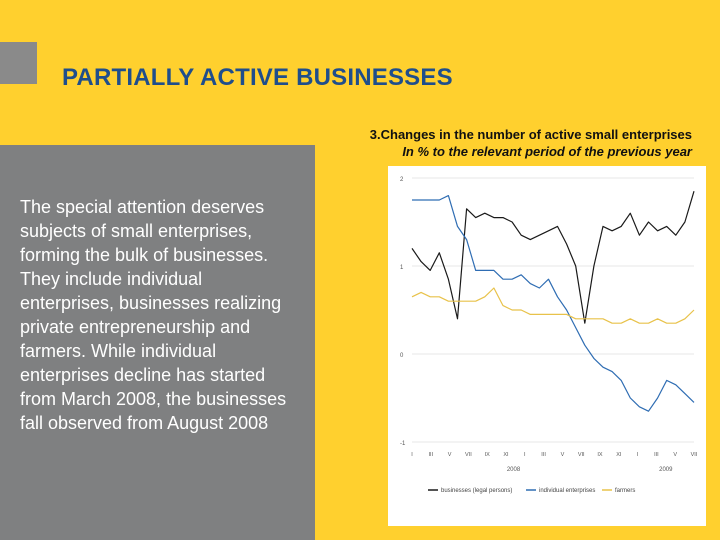 The height and width of the screenshot is (540, 720). I want to click on y-tick-label: 1, so click(402, 268).